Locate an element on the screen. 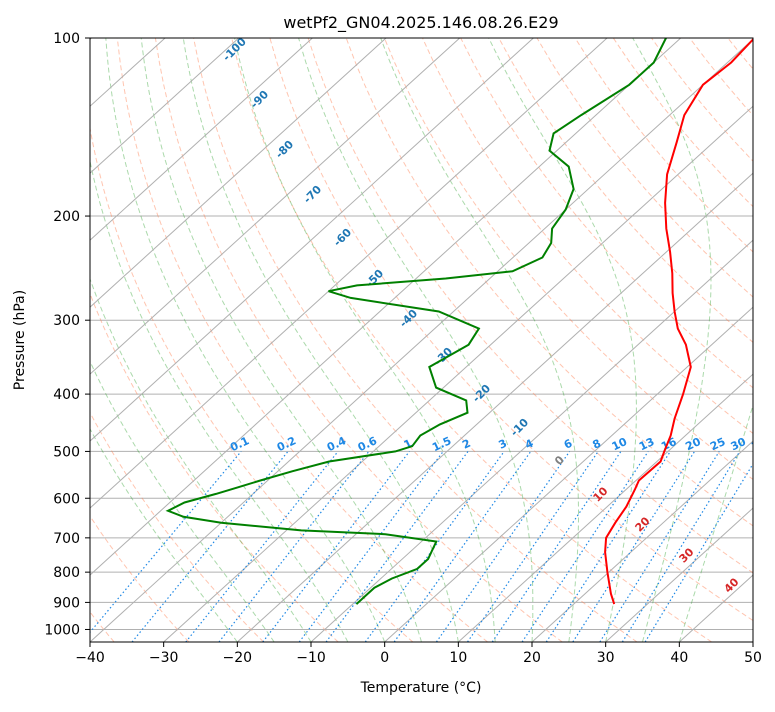  y-tick-label: 1000 is located at coordinates (62, 630).